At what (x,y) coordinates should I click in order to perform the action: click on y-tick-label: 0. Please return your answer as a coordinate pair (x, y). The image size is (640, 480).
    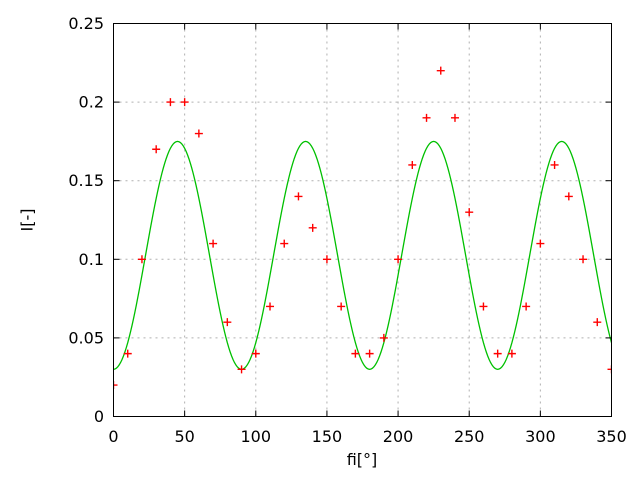
    Looking at the image, I should click on (99, 416).